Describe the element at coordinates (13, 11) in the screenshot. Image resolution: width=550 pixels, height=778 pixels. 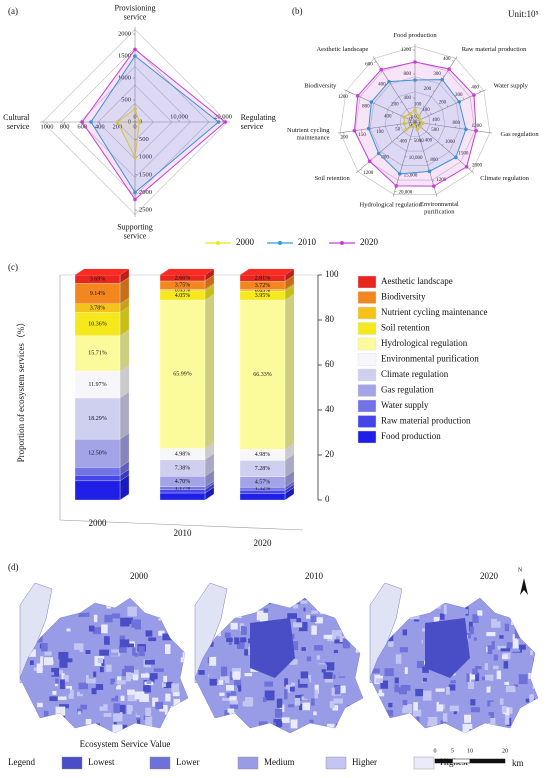
I see `panel-label: (a)` at that location.